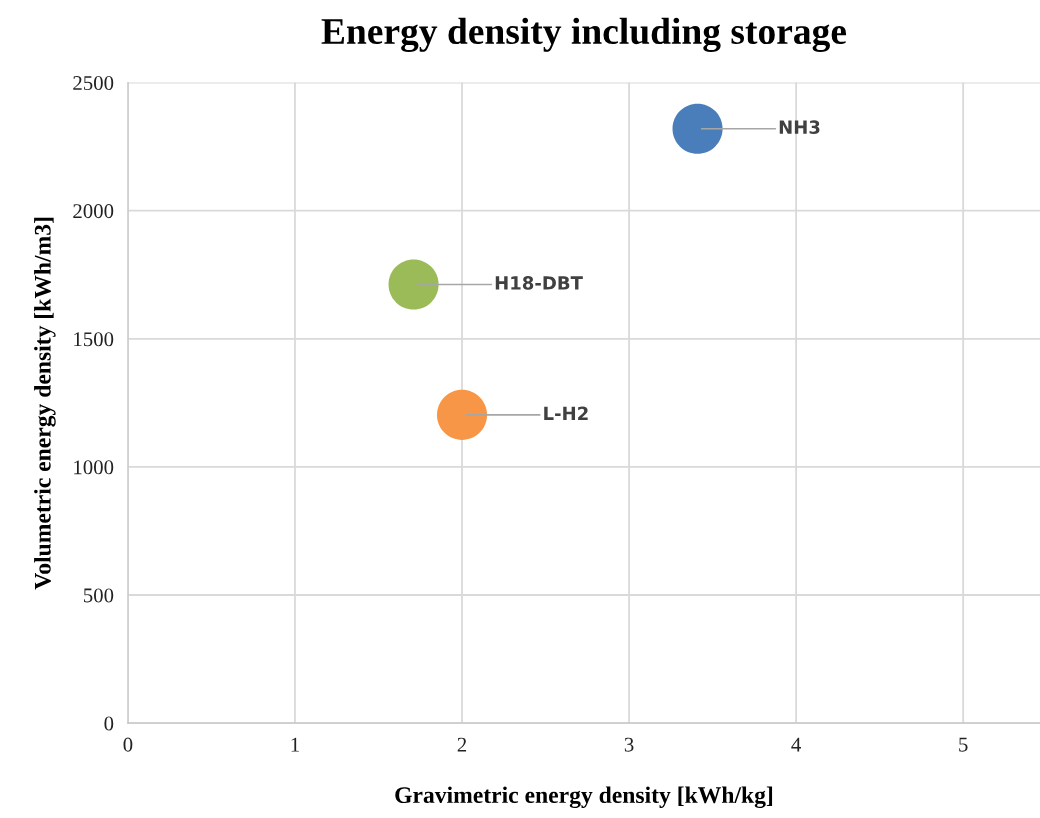 Image resolution: width=1040 pixels, height=818 pixels. What do you see at coordinates (799, 127) in the screenshot?
I see `text: NH3` at bounding box center [799, 127].